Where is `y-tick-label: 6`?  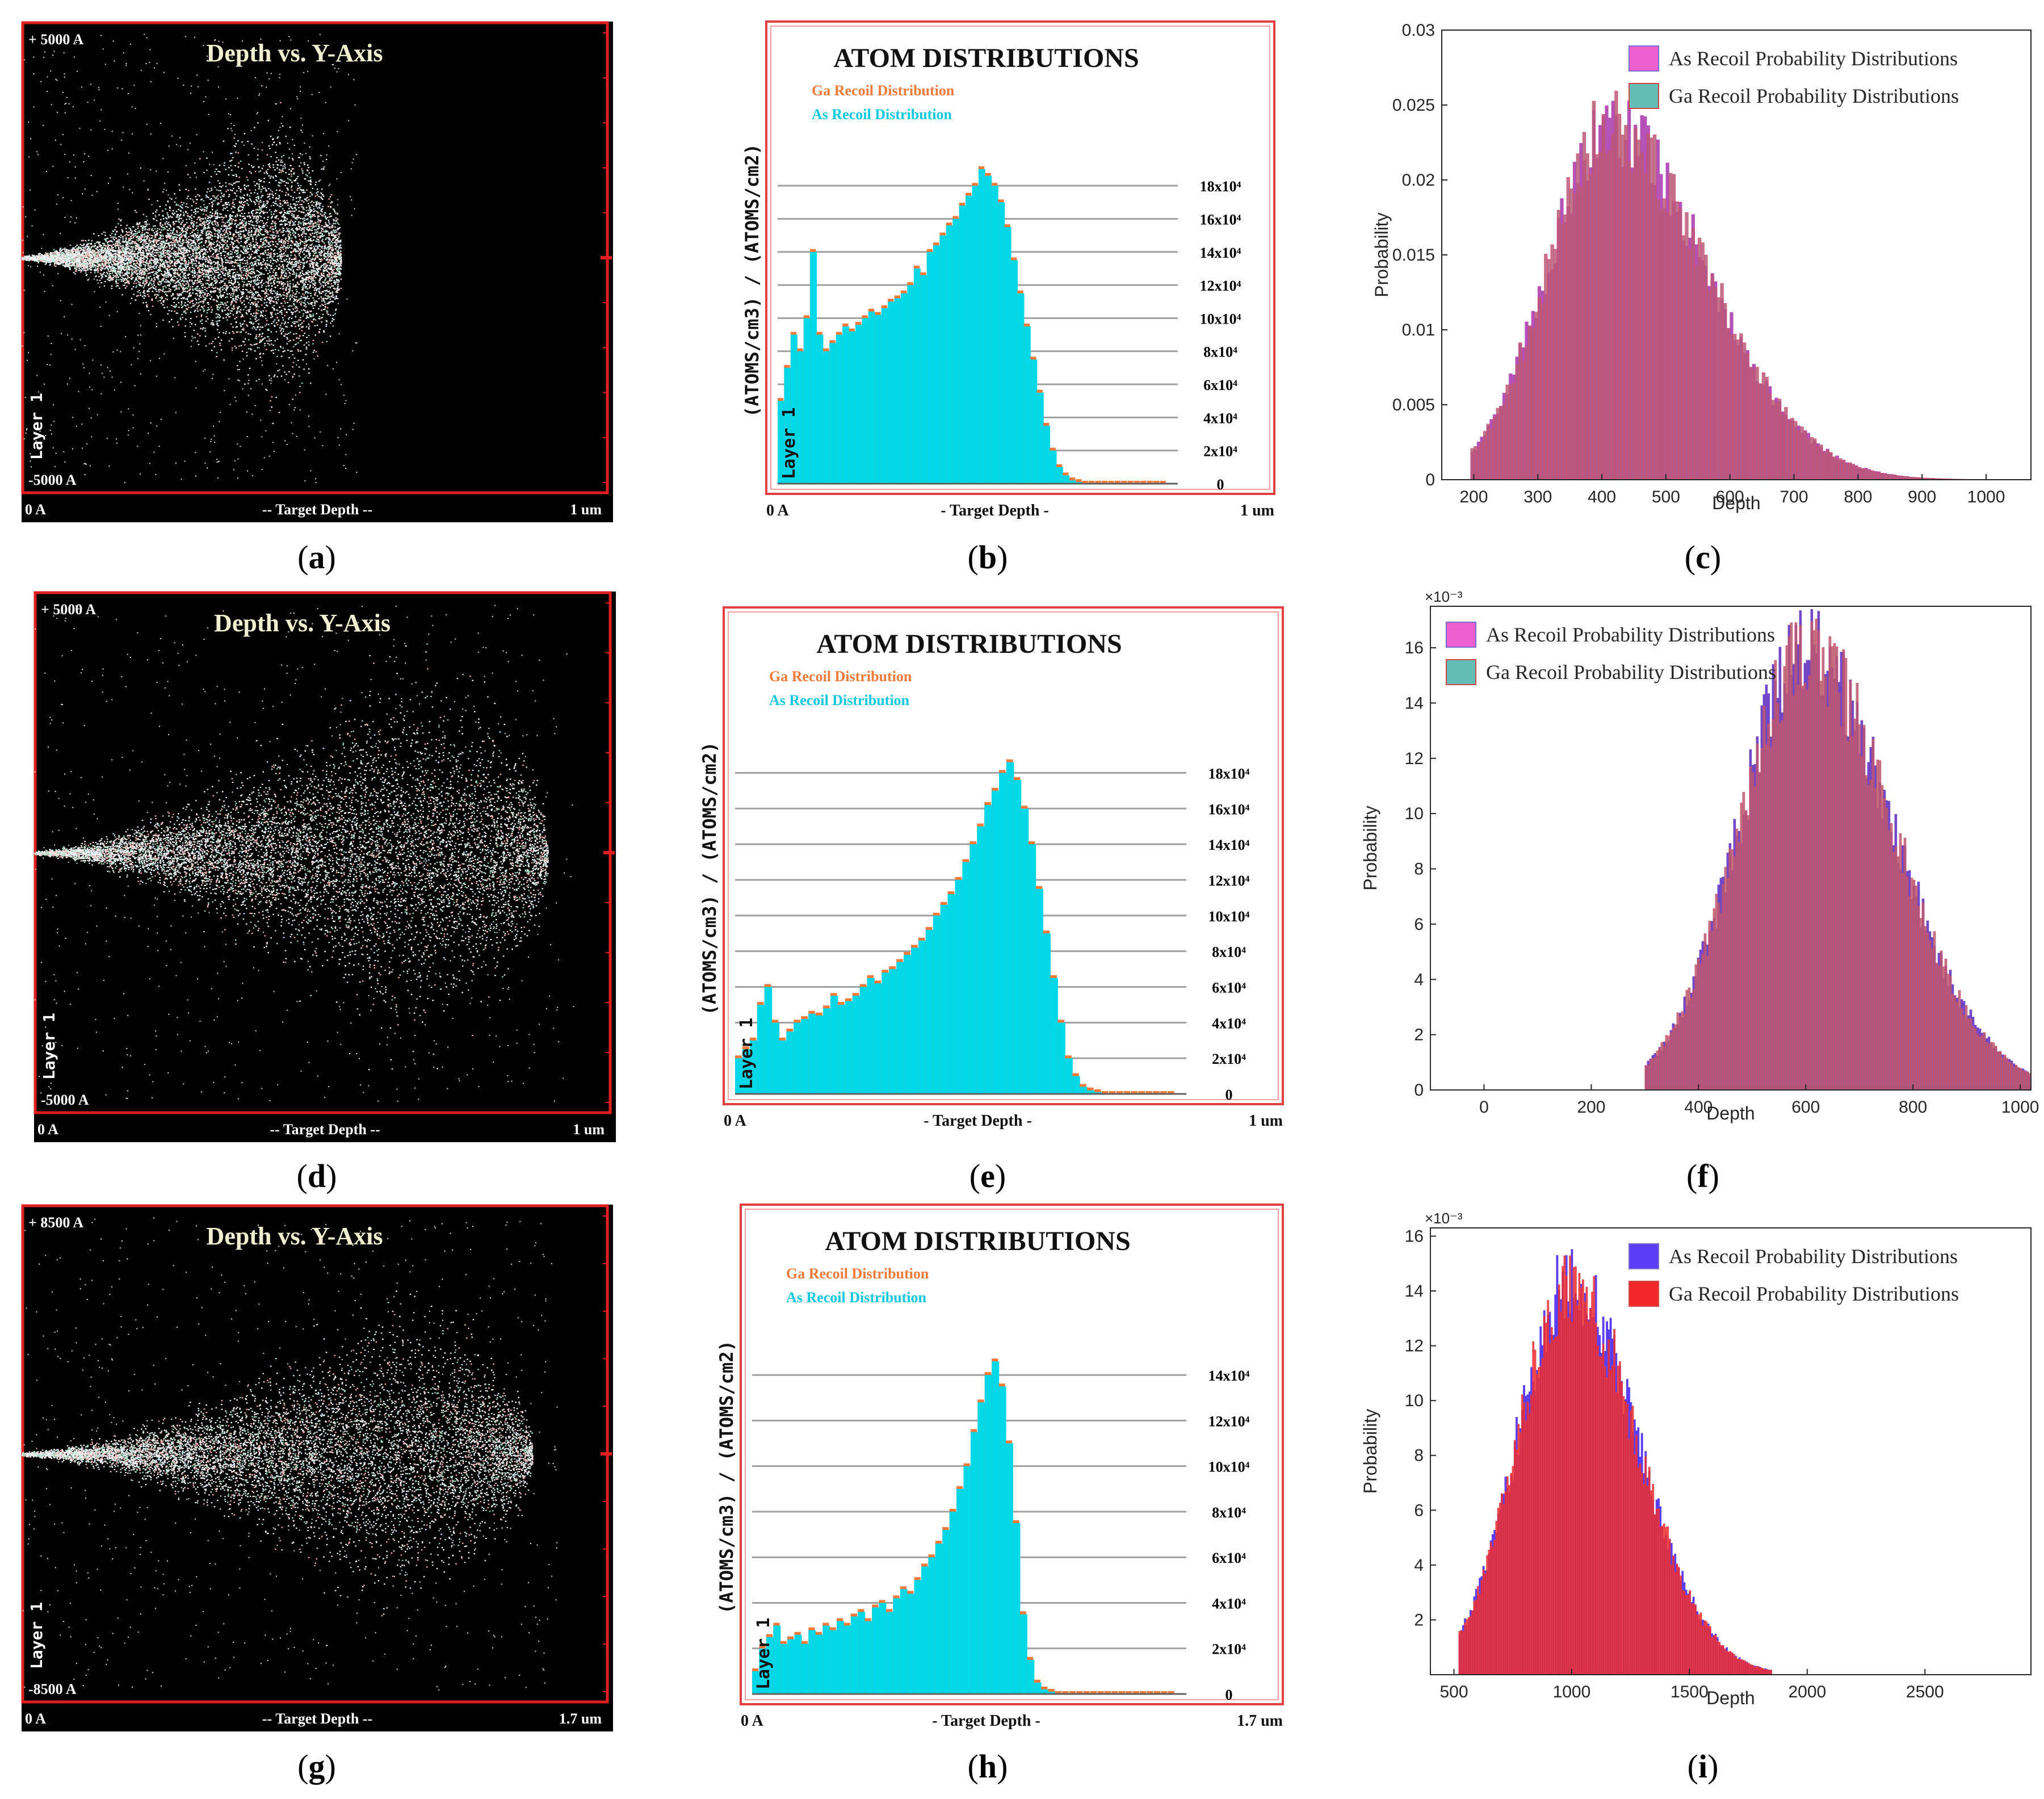 y-tick-label: 6 is located at coordinates (1419, 925).